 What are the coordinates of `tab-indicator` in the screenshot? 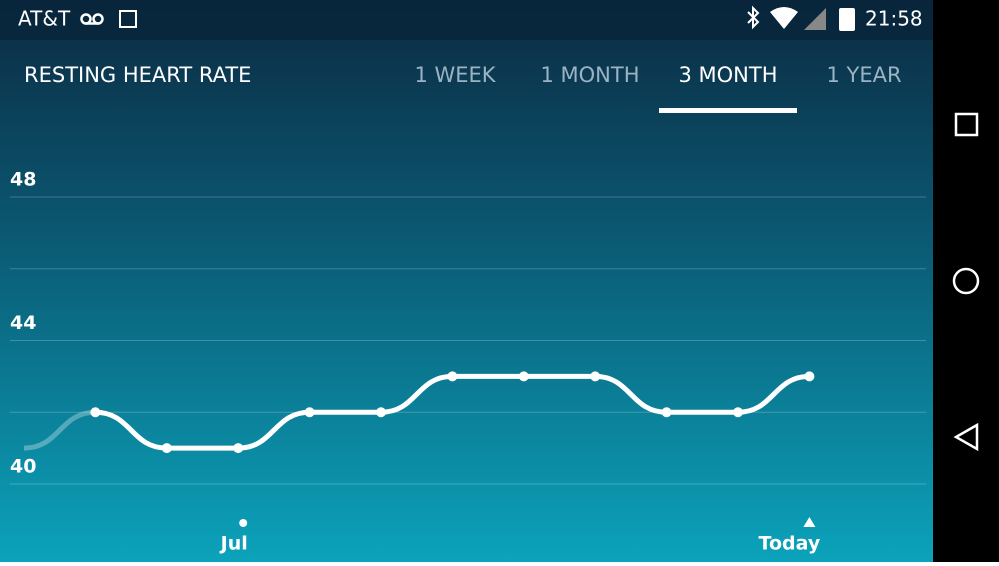 It's located at (728, 110).